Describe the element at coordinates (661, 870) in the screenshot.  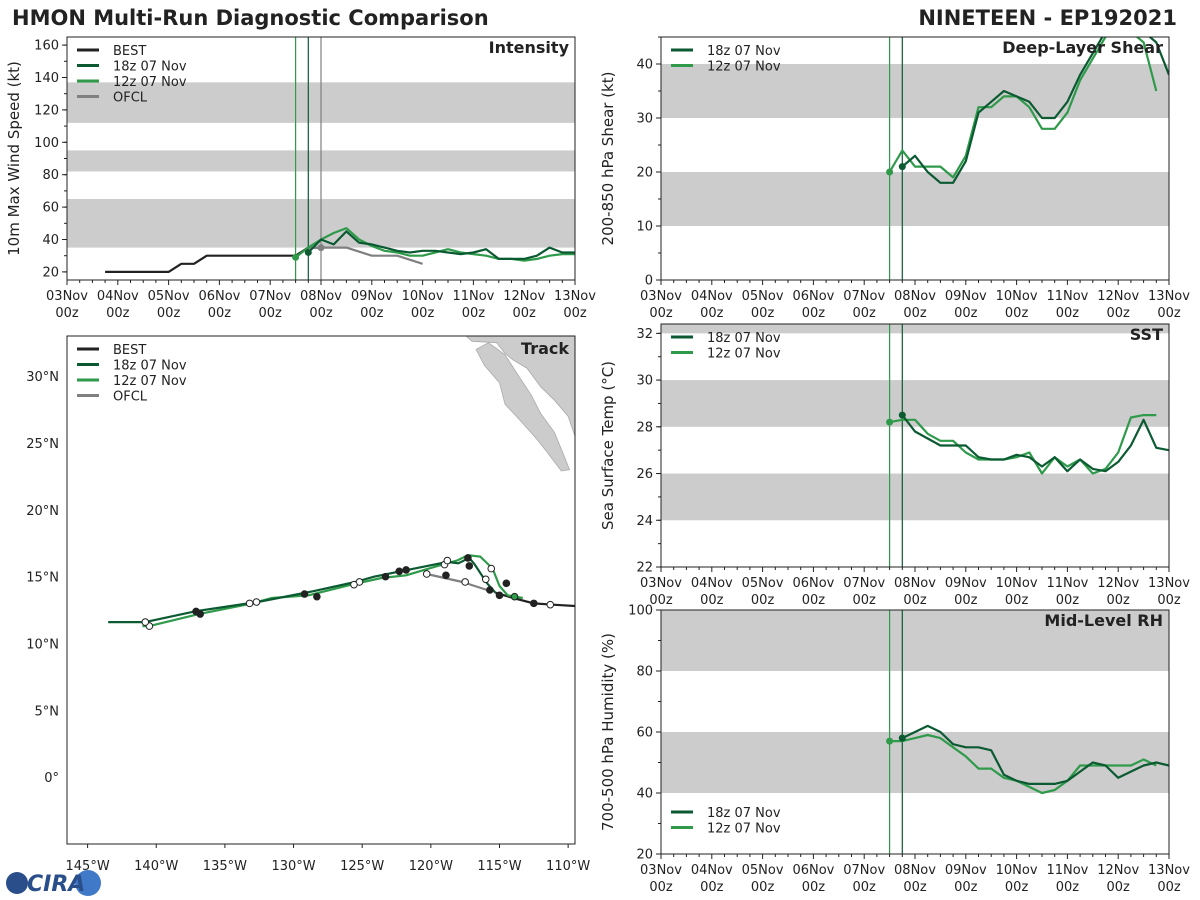
I see `rh-xtick-date: 03Nov` at that location.